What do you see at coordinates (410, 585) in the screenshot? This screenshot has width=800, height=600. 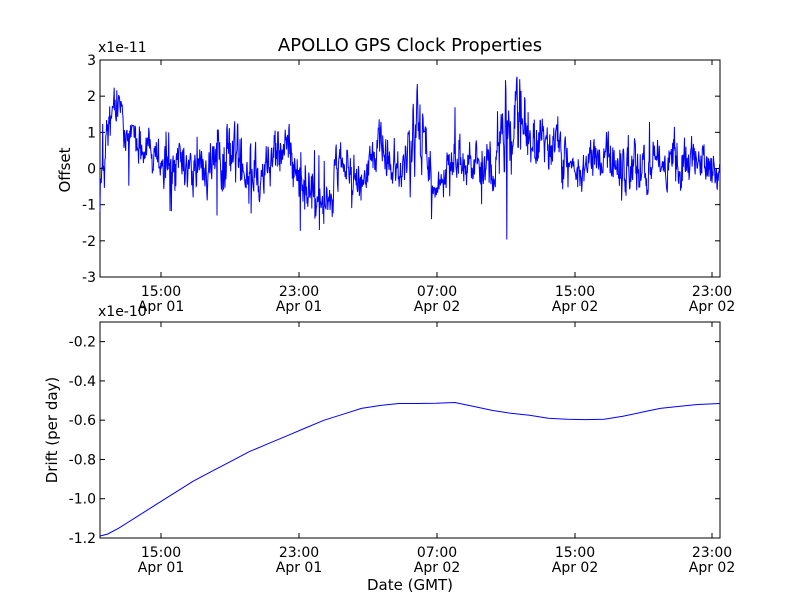 I see `drift-x-label: Date (GMT)` at bounding box center [410, 585].